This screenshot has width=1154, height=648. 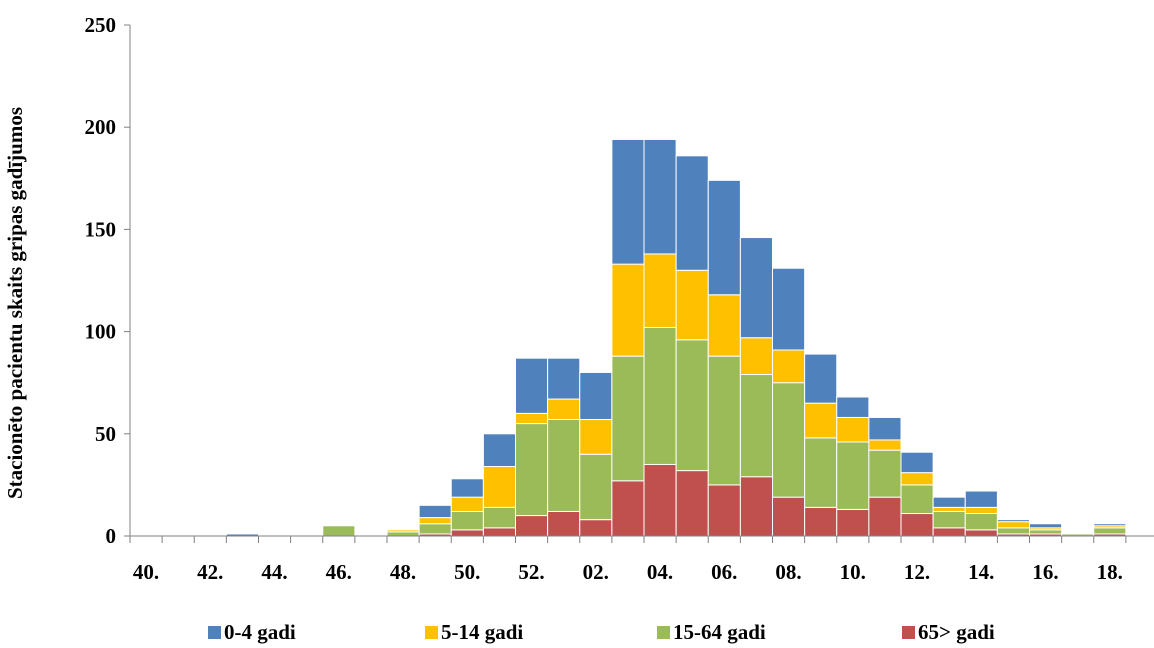 I want to click on bar-segment-11-s1, so click(x=885, y=473).